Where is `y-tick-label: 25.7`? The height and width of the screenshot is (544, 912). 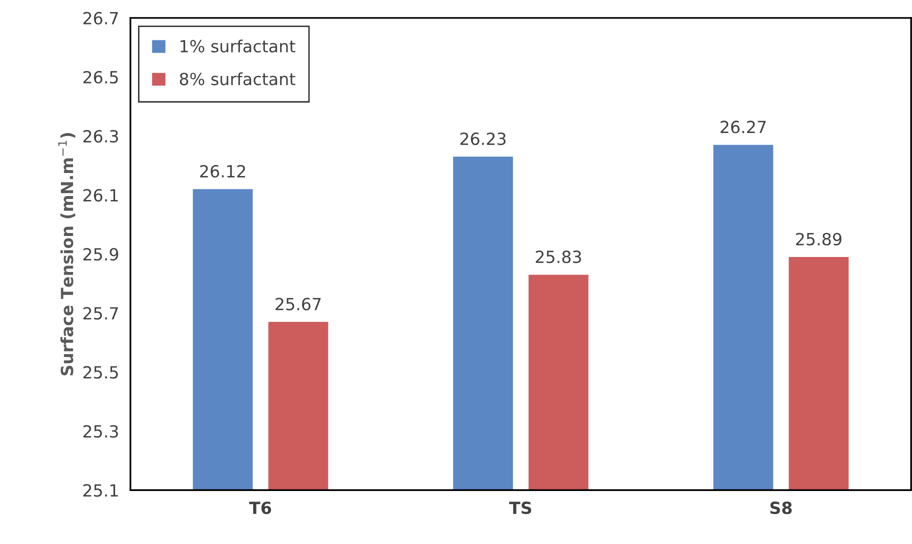
y-tick-label: 25.7 is located at coordinates (100, 313).